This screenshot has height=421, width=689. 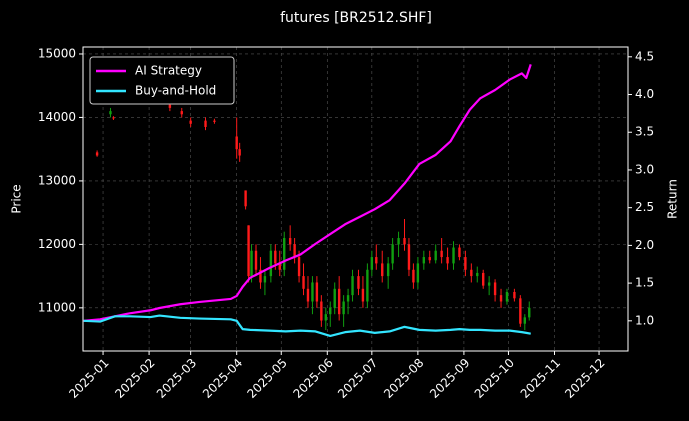 I want to click on y2-tick-label: 1.5, so click(x=644, y=283).